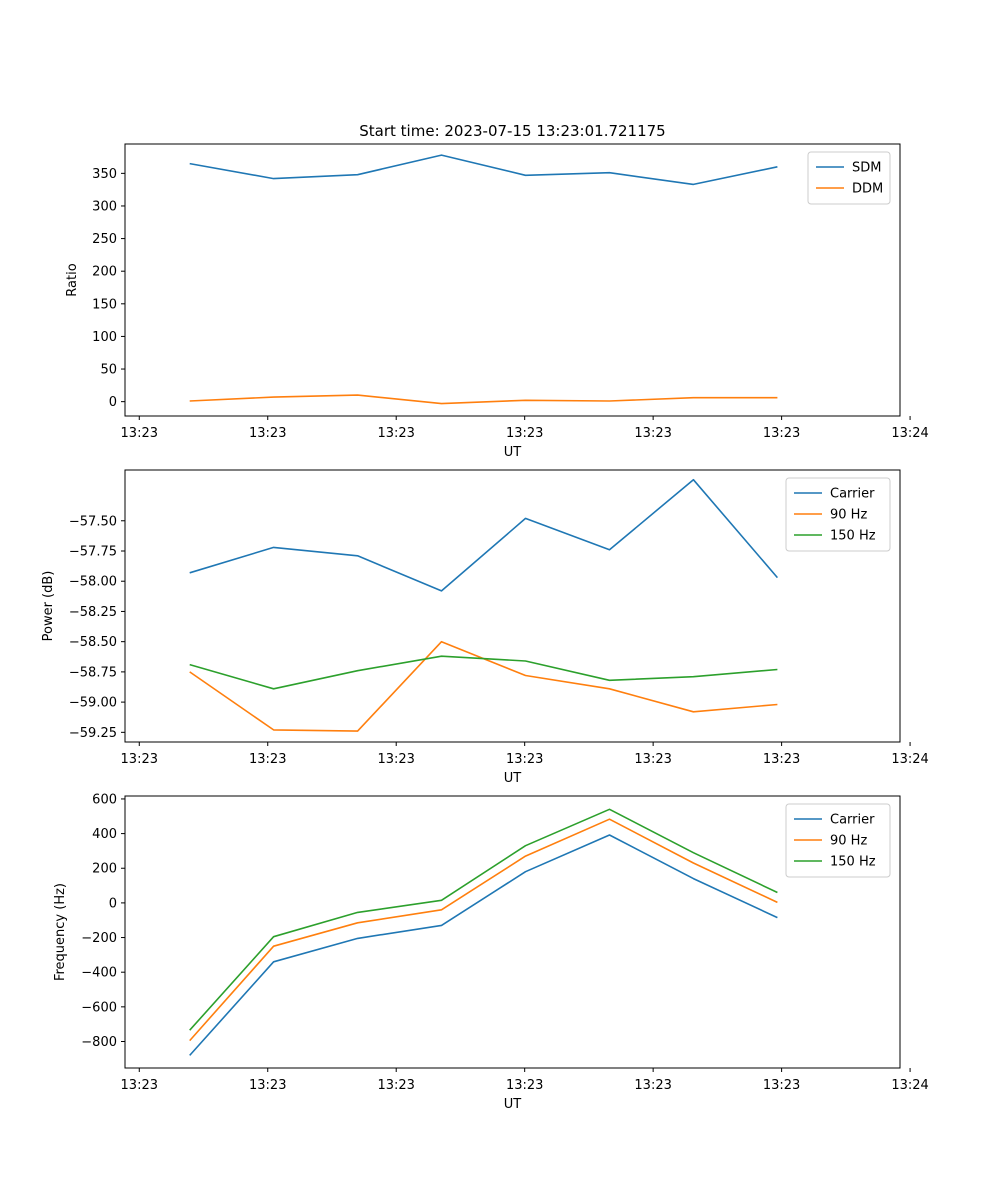  Describe the element at coordinates (99, 1007) in the screenshot. I see `y-tick-label: −600` at that location.